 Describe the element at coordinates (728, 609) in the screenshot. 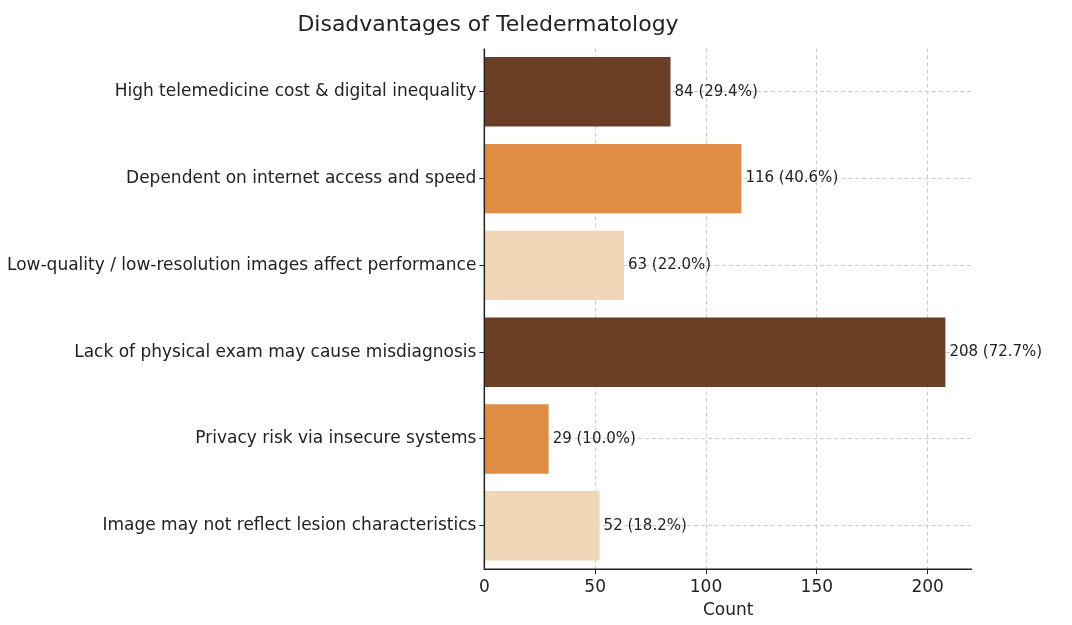

I see `x-axis-title: Count` at that location.